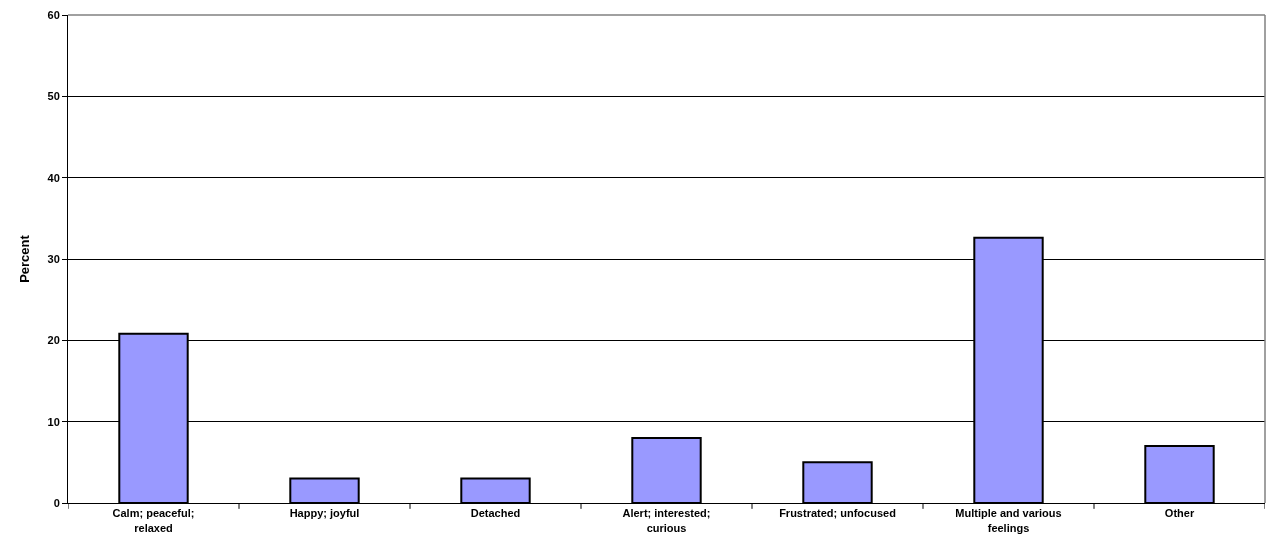  I want to click on x-tick-label: Multiple and various feelings, so click(1008, 520).